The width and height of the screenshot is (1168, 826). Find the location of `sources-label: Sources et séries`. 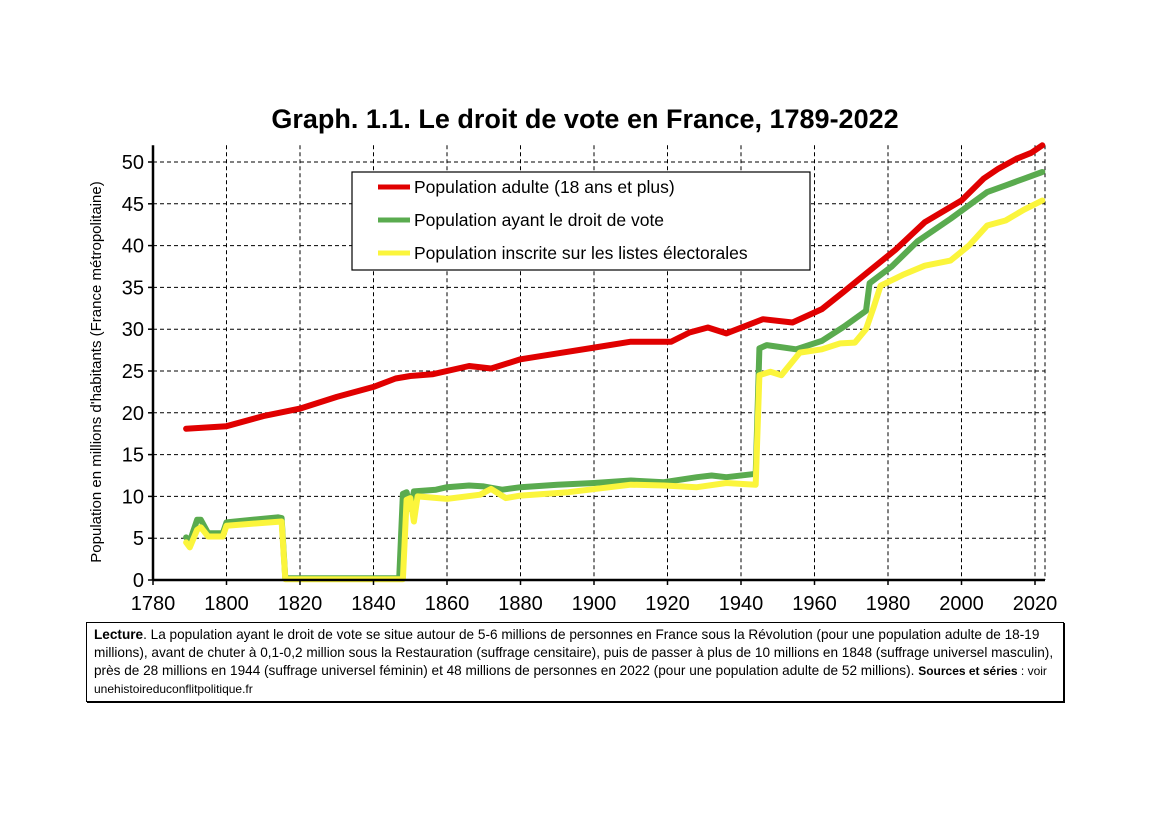

sources-label: Sources et séries is located at coordinates (968, 671).